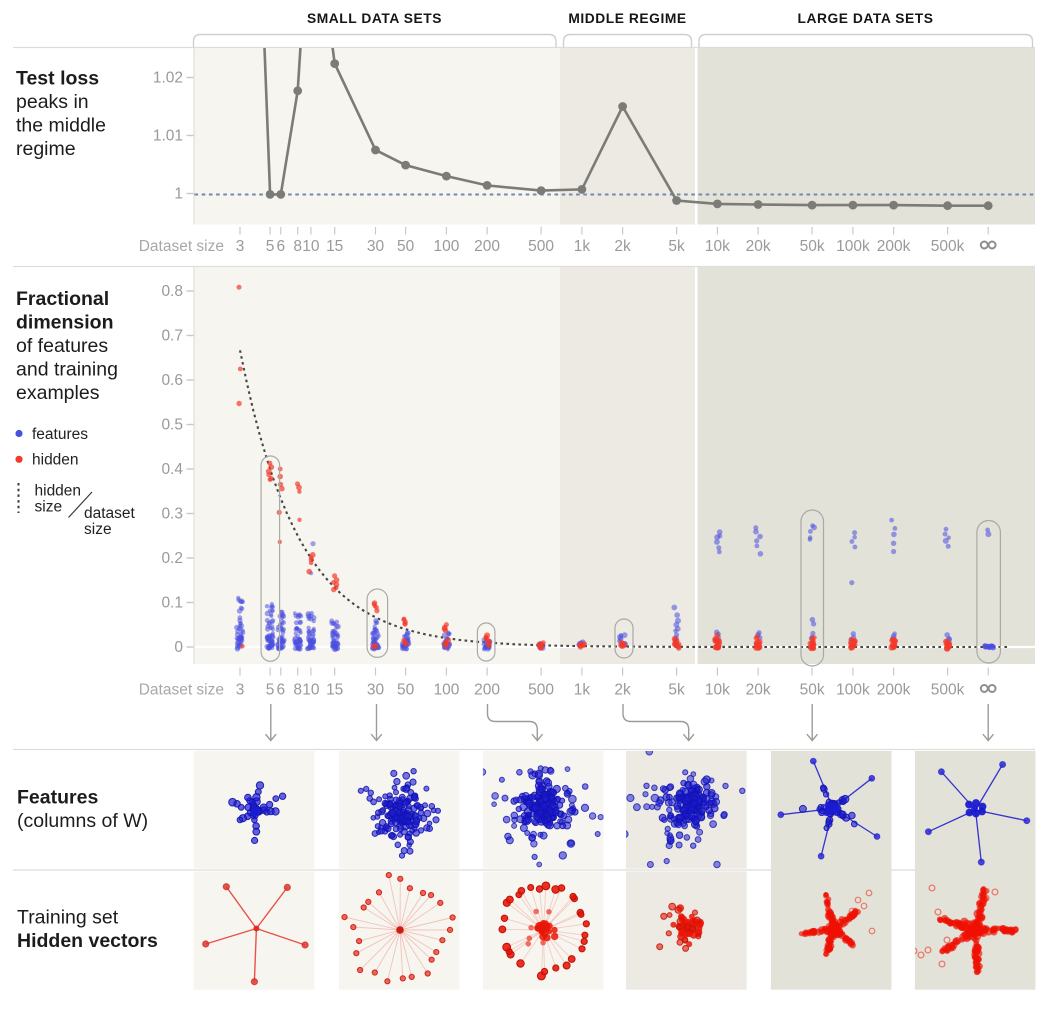 The width and height of the screenshot is (1050, 1012). Describe the element at coordinates (110, 513) in the screenshot. I see `svg-text: dataset` at that location.